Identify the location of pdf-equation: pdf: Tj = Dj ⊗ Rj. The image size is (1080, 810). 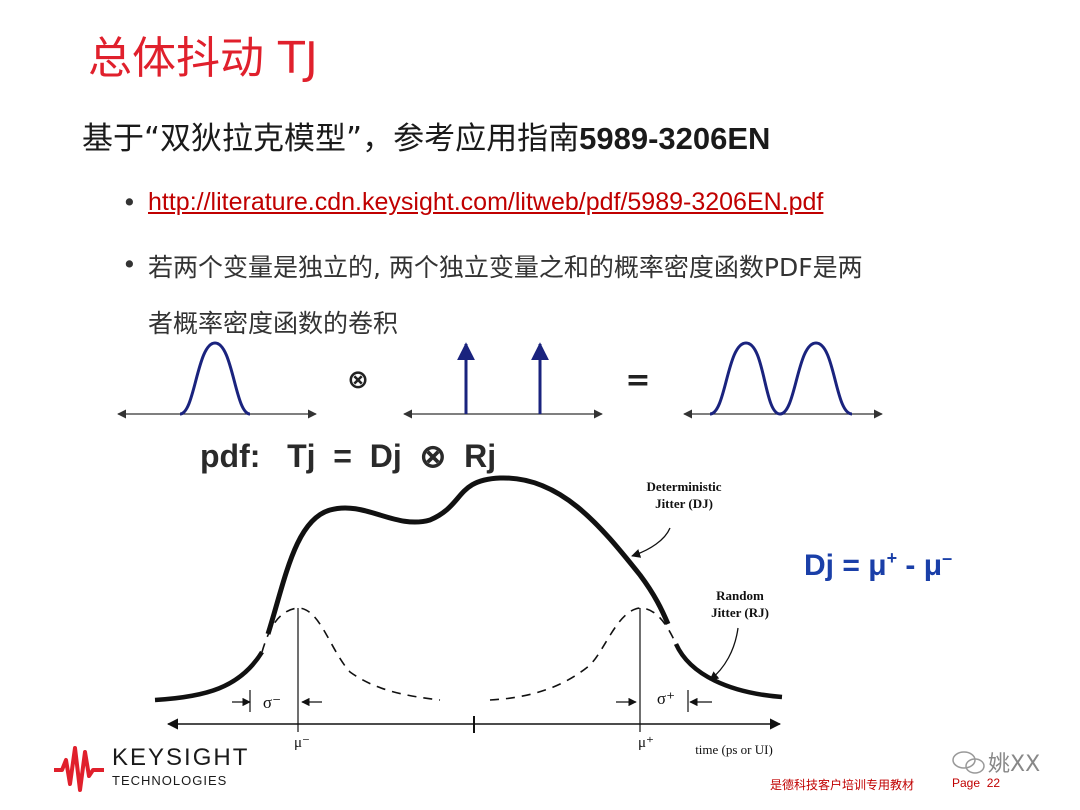
(348, 456).